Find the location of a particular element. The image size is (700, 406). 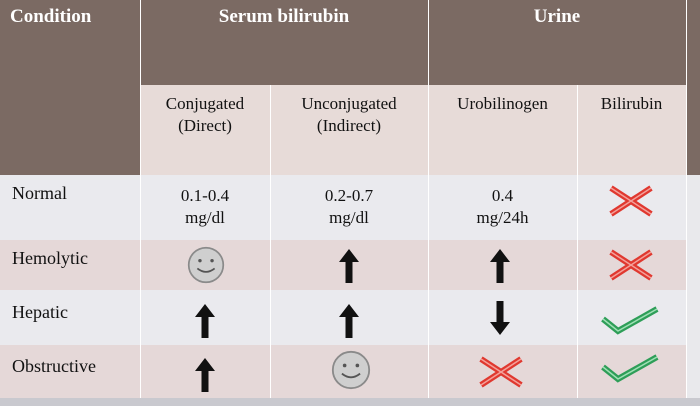

value-text: 0.2-0.7 is located at coordinates (349, 195).